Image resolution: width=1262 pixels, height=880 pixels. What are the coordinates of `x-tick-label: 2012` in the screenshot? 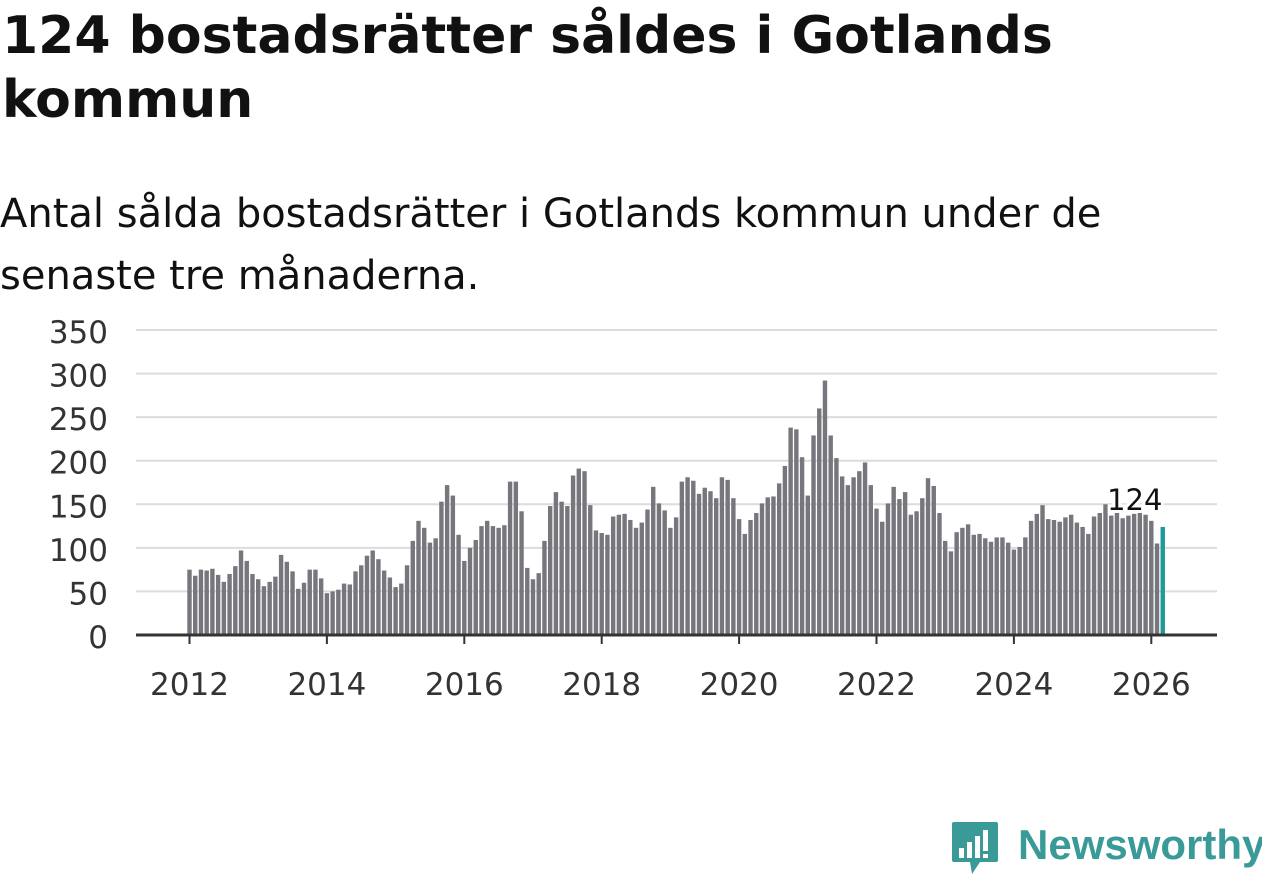 It's located at (189, 685).